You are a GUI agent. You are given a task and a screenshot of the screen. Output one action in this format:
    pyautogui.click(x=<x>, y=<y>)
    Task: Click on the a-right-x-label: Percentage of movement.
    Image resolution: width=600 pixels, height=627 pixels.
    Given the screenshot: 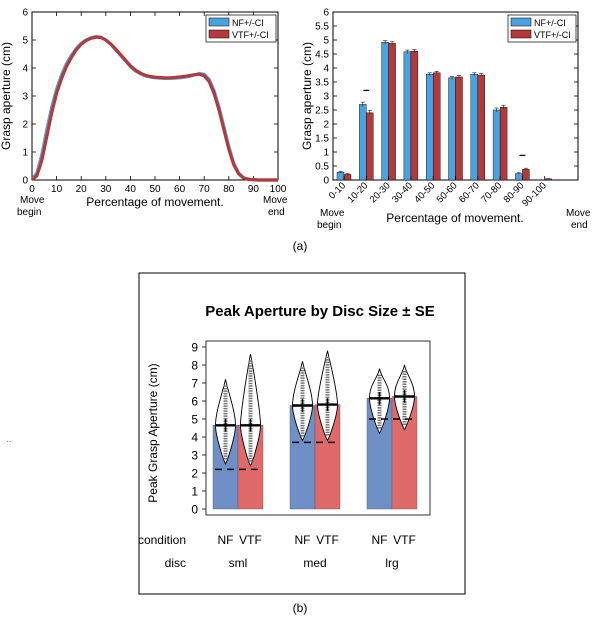 What is the action you would take?
    pyautogui.click(x=454, y=218)
    